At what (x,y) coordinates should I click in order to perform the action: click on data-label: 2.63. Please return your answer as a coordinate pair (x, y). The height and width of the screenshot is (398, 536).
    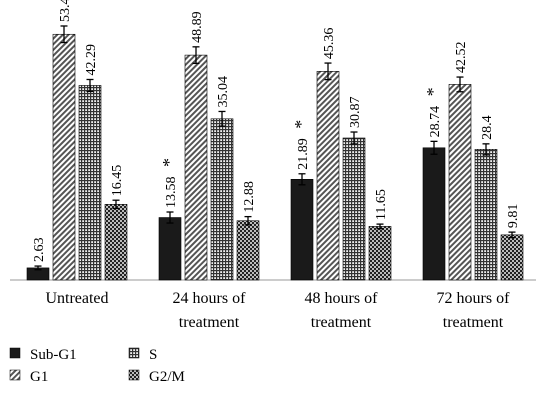
    Looking at the image, I should click on (39, 250).